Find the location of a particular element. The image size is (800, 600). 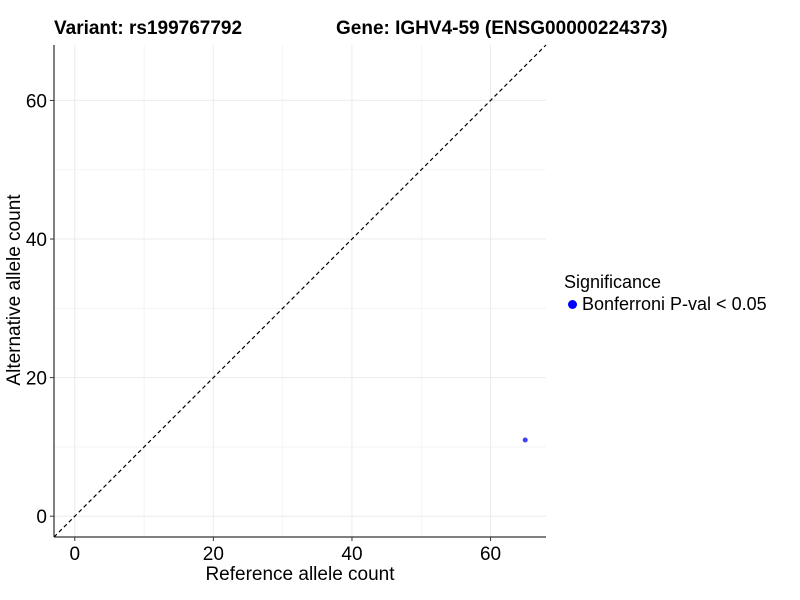

y-tick-label: 20 is located at coordinates (36, 379).